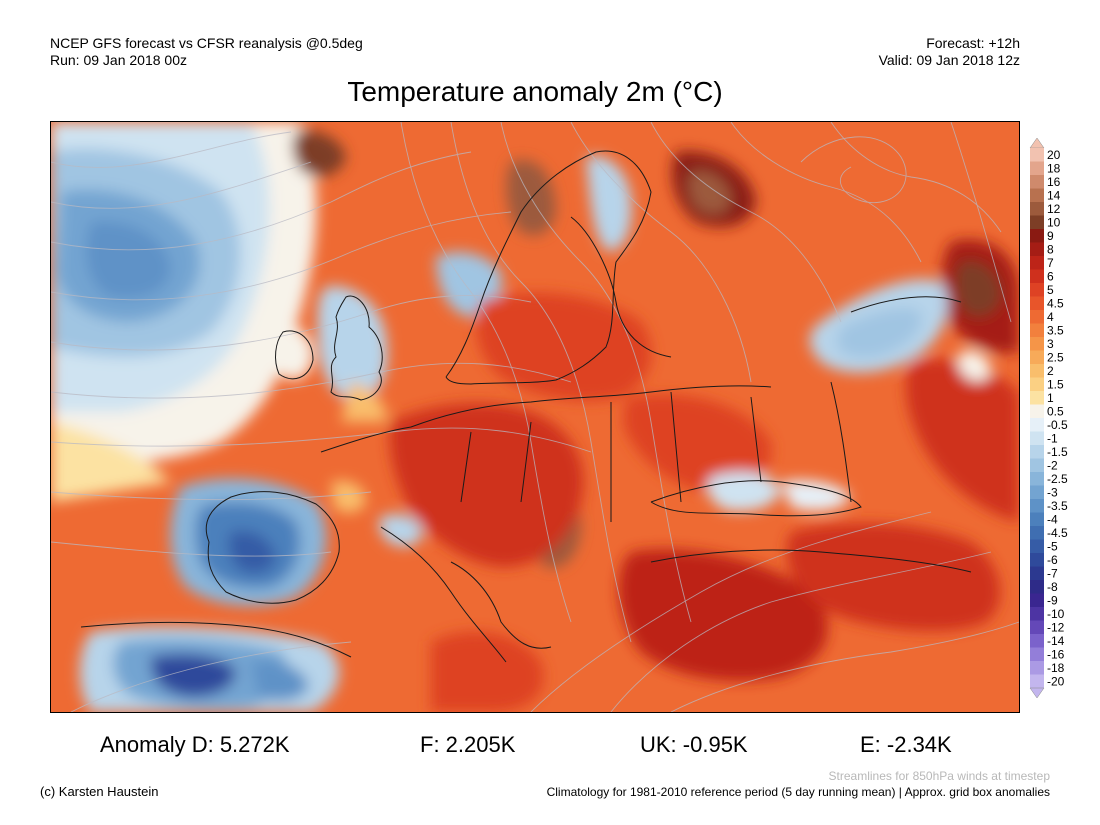  I want to click on forecast-lead: Forecast: +12h, so click(973, 43).